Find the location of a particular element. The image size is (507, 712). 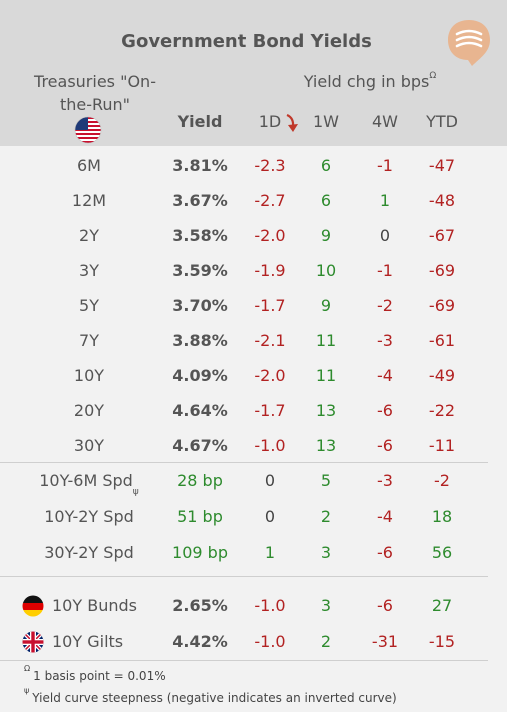

change-1d: 0 is located at coordinates (270, 480).